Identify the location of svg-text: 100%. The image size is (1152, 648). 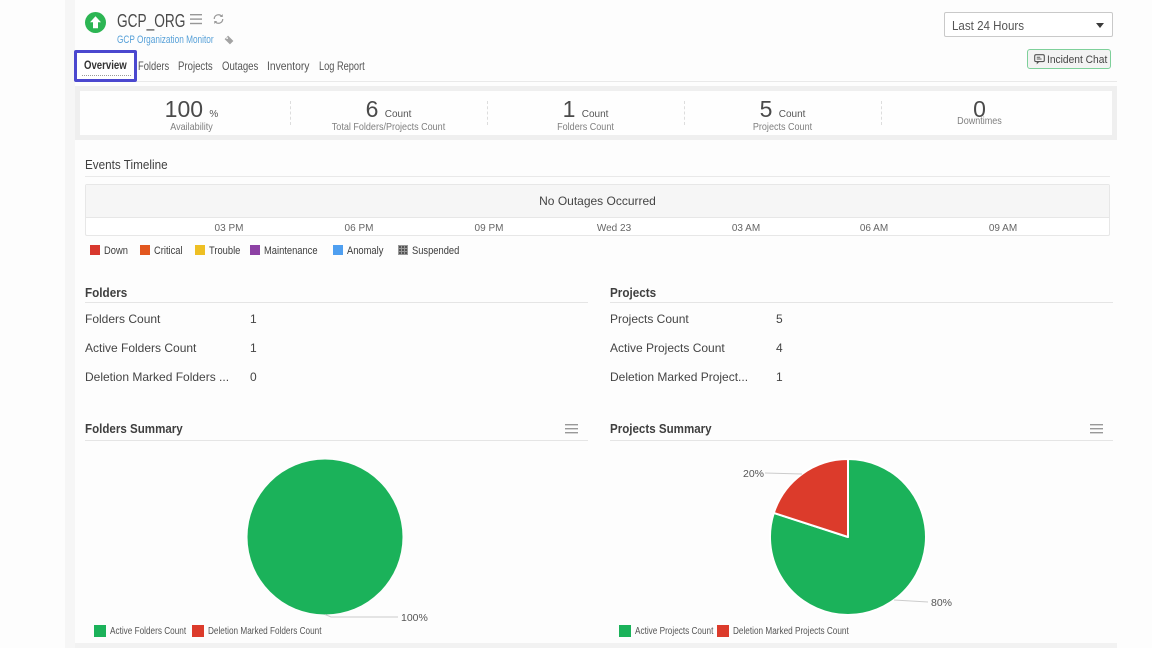
(414, 618).